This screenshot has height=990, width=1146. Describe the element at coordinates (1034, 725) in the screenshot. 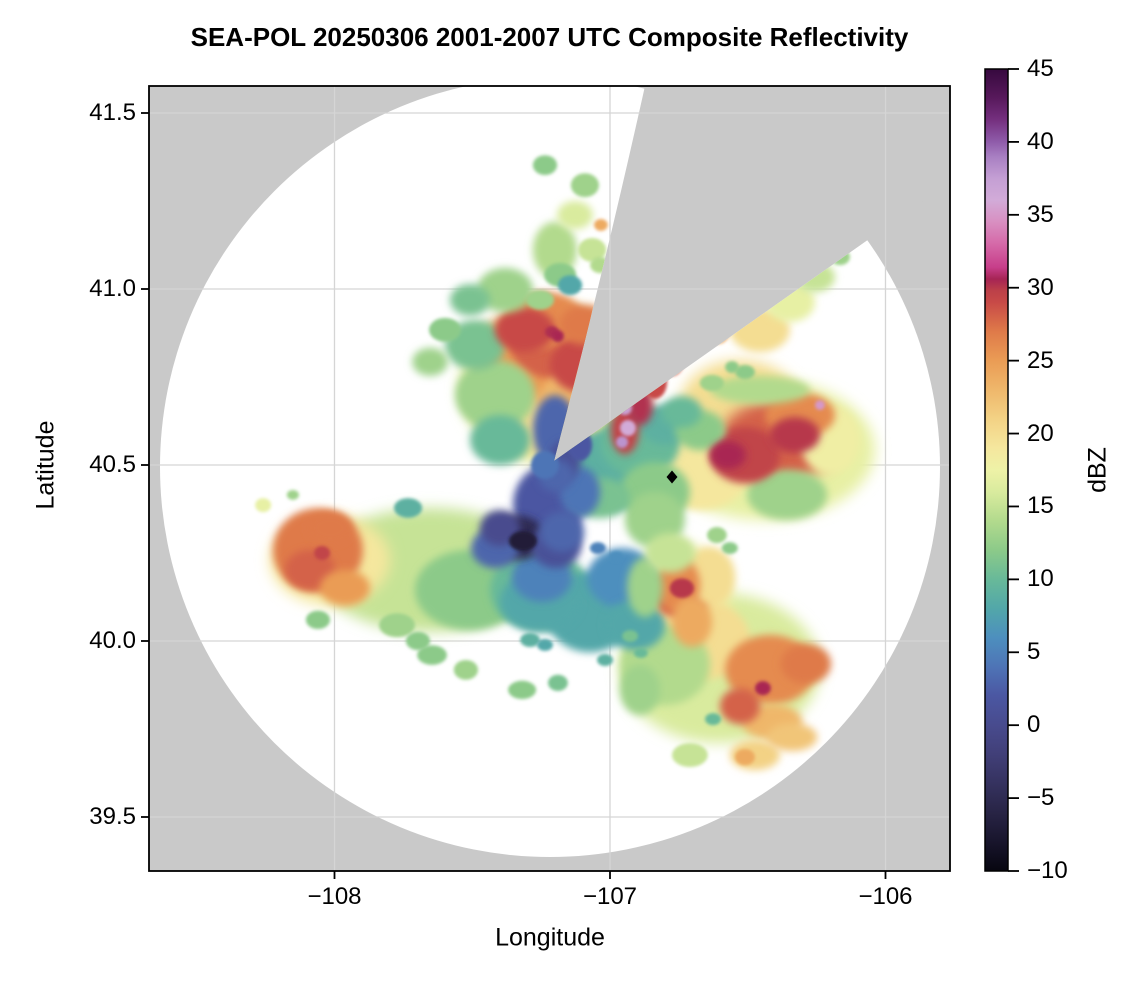

I see `colorbar-tick-label: 0` at that location.